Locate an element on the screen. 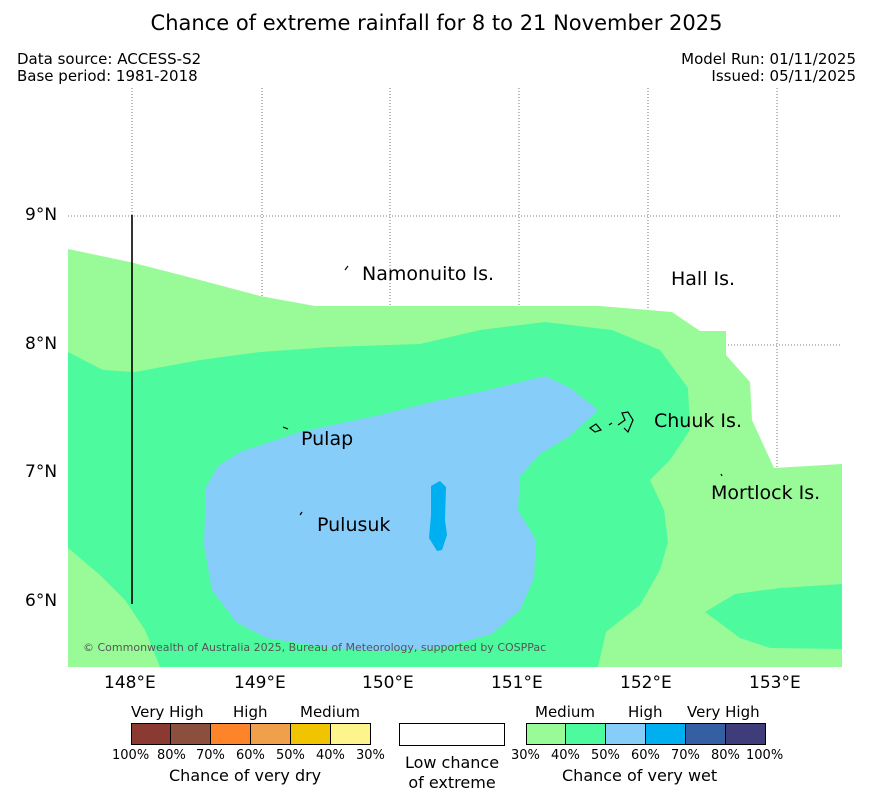 This screenshot has width=873, height=804. dry-tick-5: 50% is located at coordinates (290, 755).